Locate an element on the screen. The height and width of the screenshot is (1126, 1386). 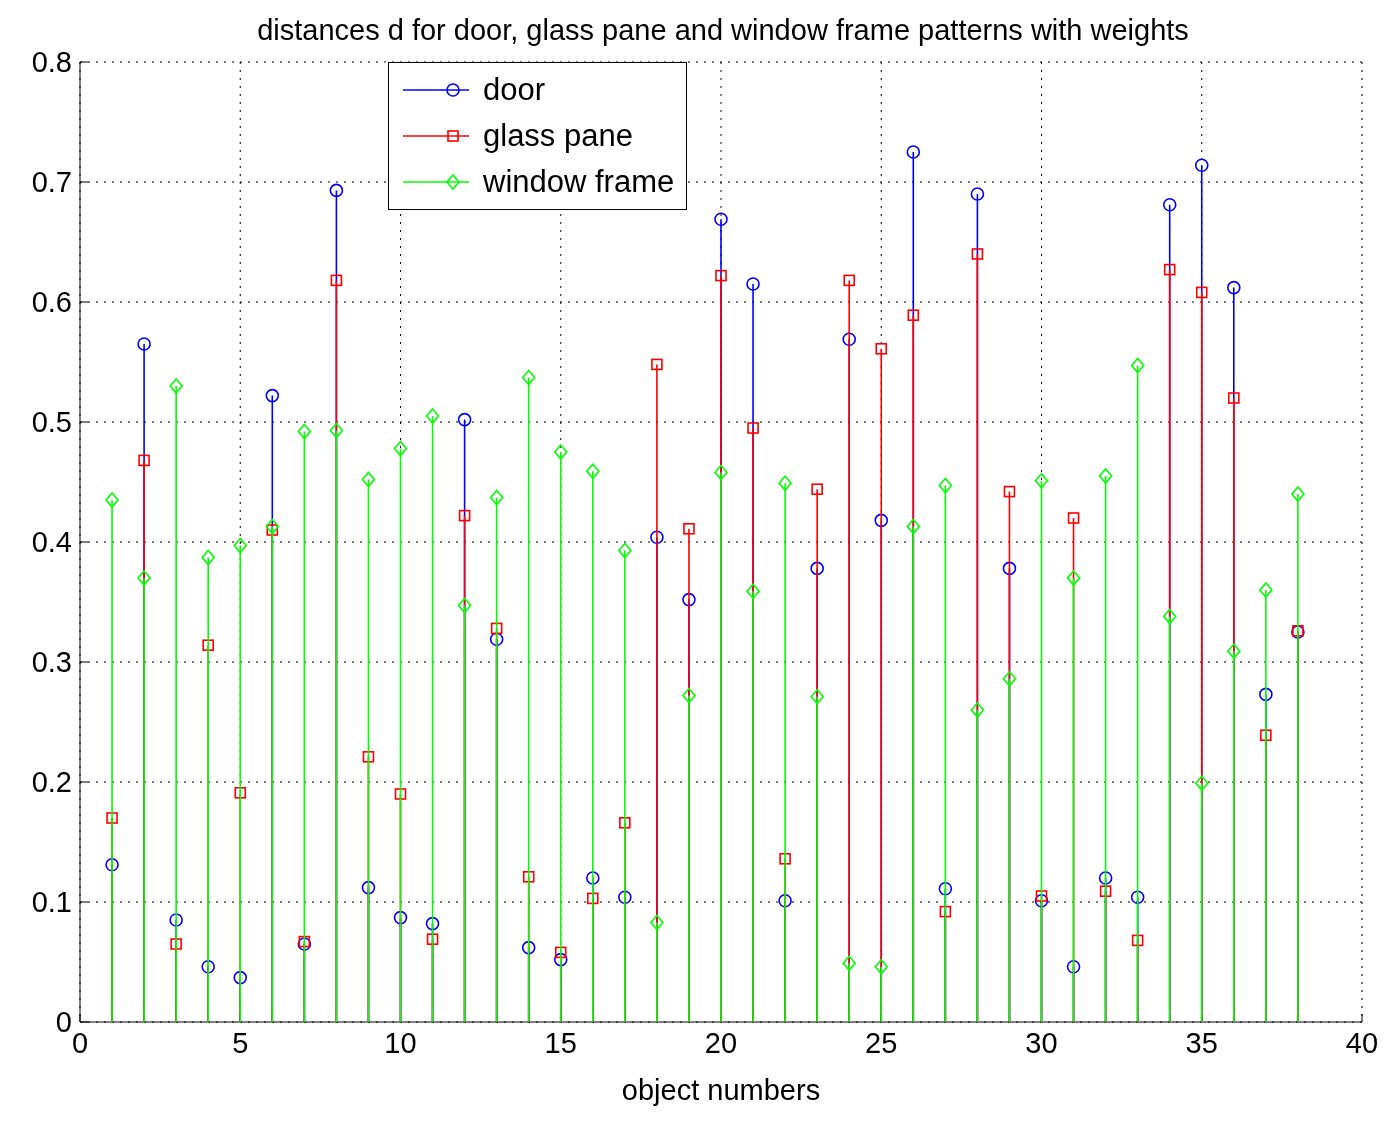
y-tick-label: 0.4 is located at coordinates (51, 542).